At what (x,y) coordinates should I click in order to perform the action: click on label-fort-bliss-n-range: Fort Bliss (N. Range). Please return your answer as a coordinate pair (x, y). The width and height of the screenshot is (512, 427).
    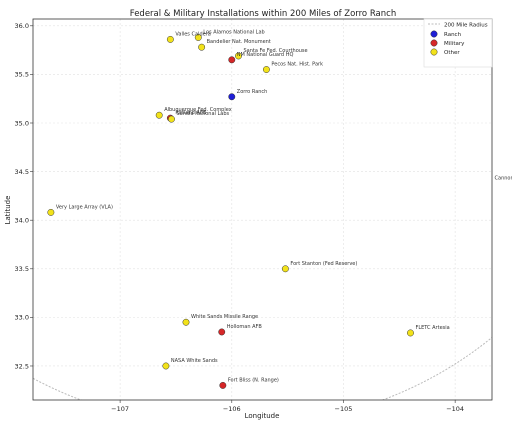
    Looking at the image, I should click on (253, 380).